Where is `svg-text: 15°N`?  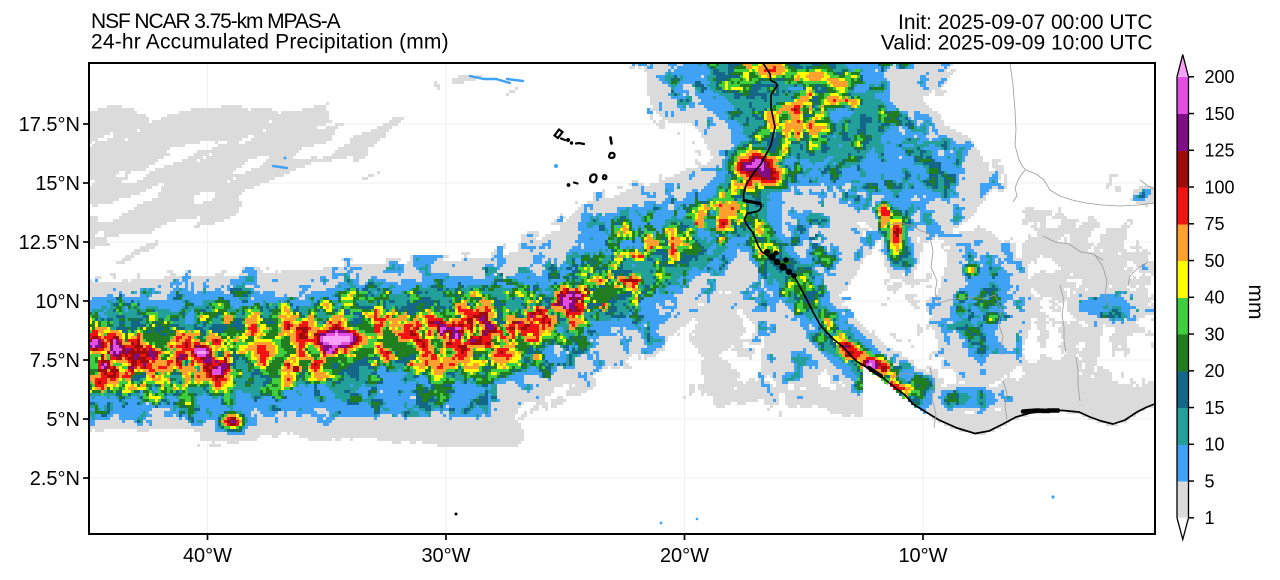
svg-text: 15°N is located at coordinates (57, 184).